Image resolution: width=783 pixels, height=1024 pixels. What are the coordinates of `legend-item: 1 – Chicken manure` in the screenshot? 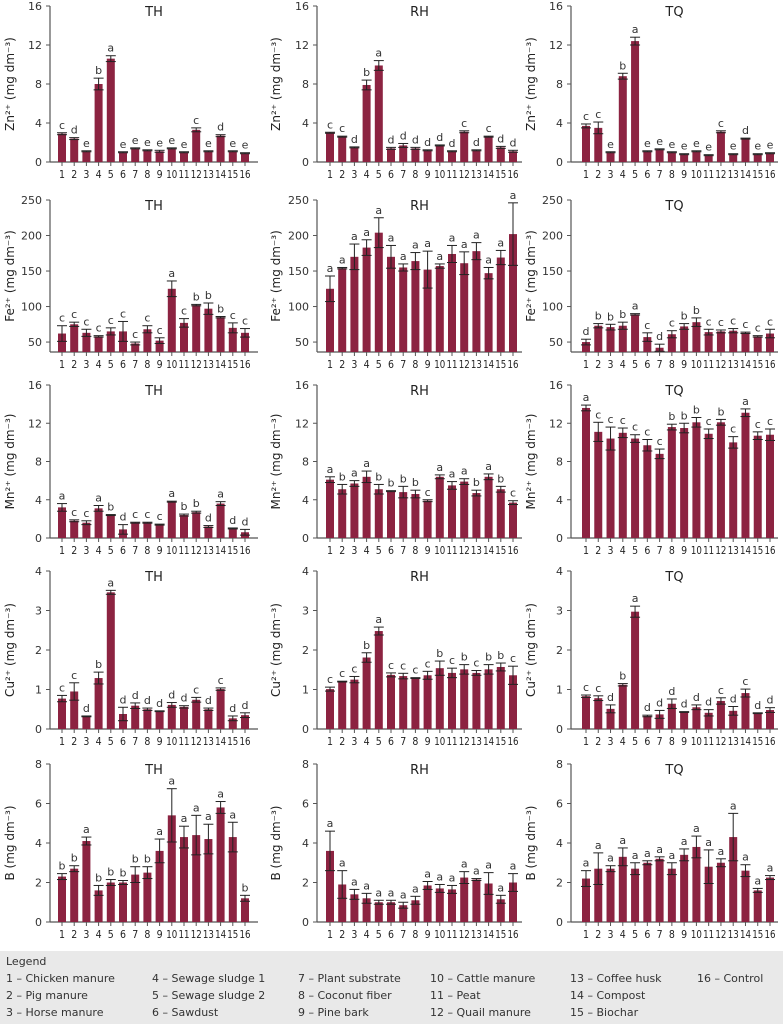 It's located at (60, 978).